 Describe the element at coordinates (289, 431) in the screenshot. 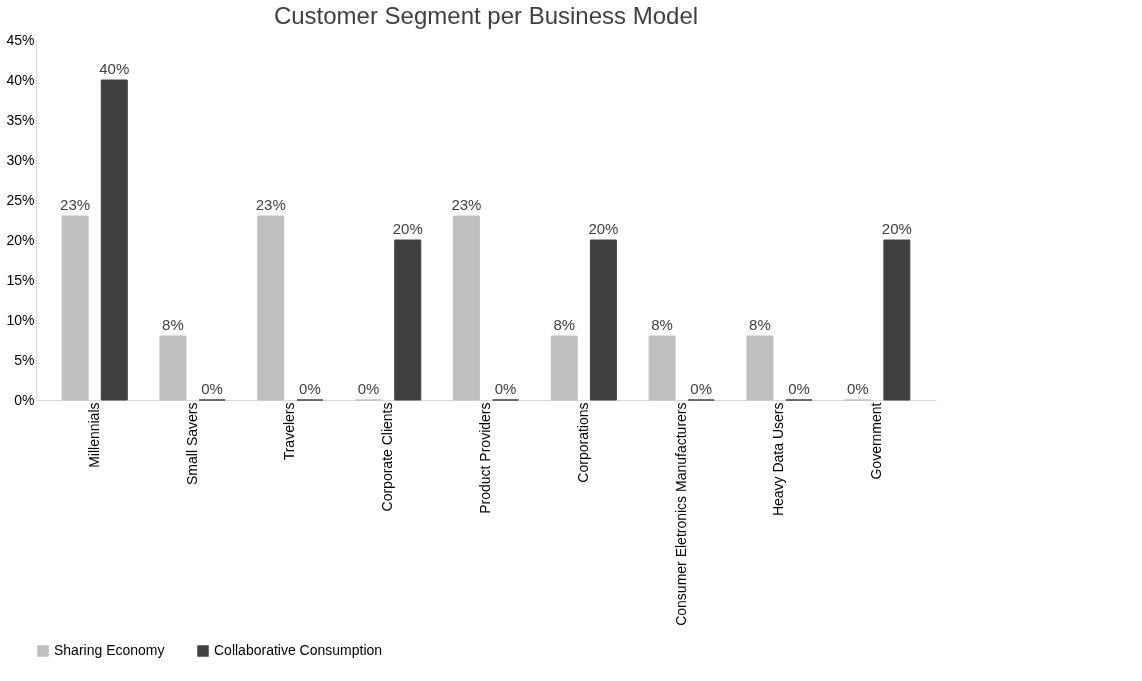

I see `x-tick-label: Travelers` at that location.